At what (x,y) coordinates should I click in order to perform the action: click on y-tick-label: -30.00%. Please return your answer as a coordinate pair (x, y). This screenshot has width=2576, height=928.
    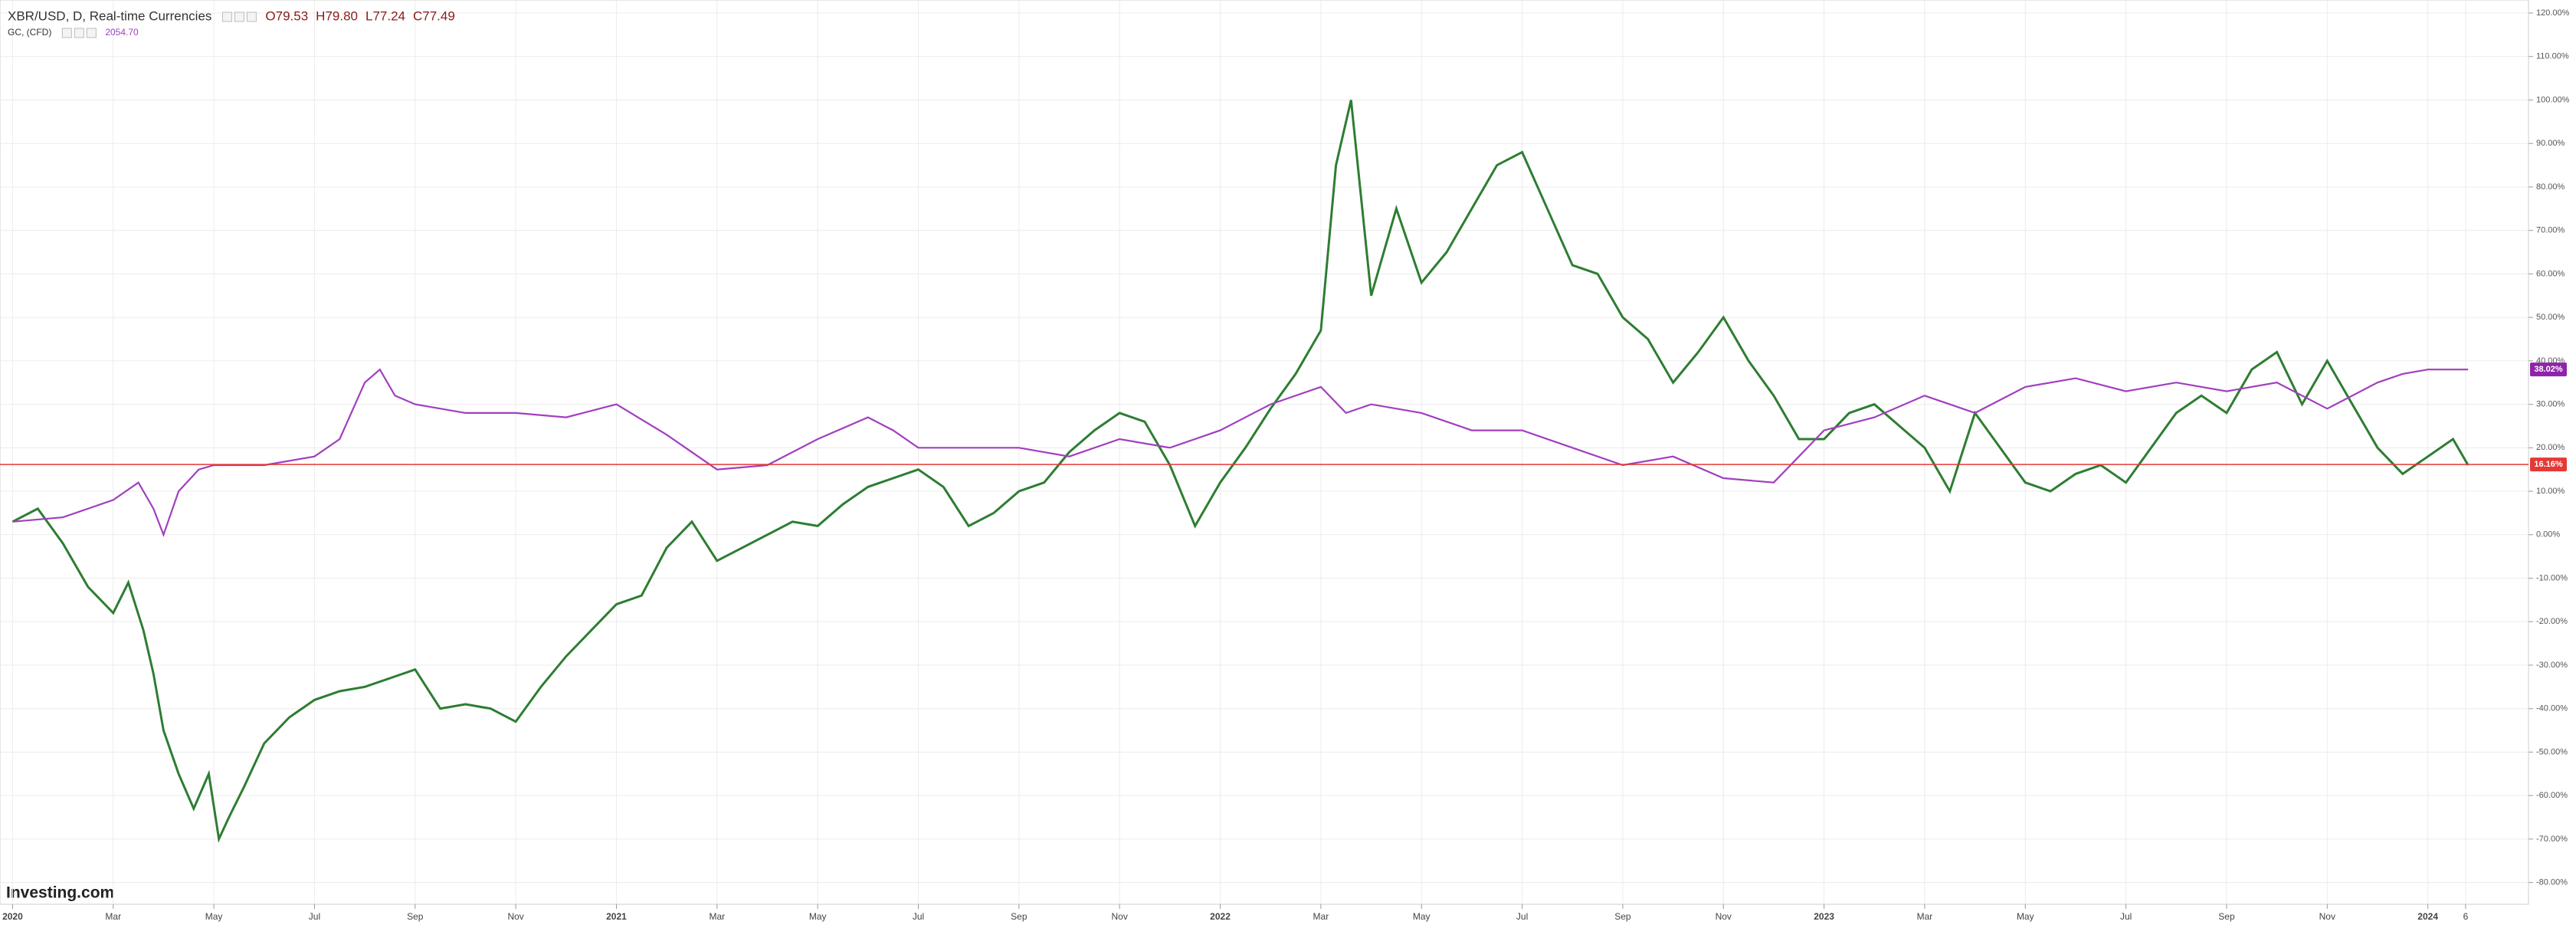
    Looking at the image, I should click on (2552, 666).